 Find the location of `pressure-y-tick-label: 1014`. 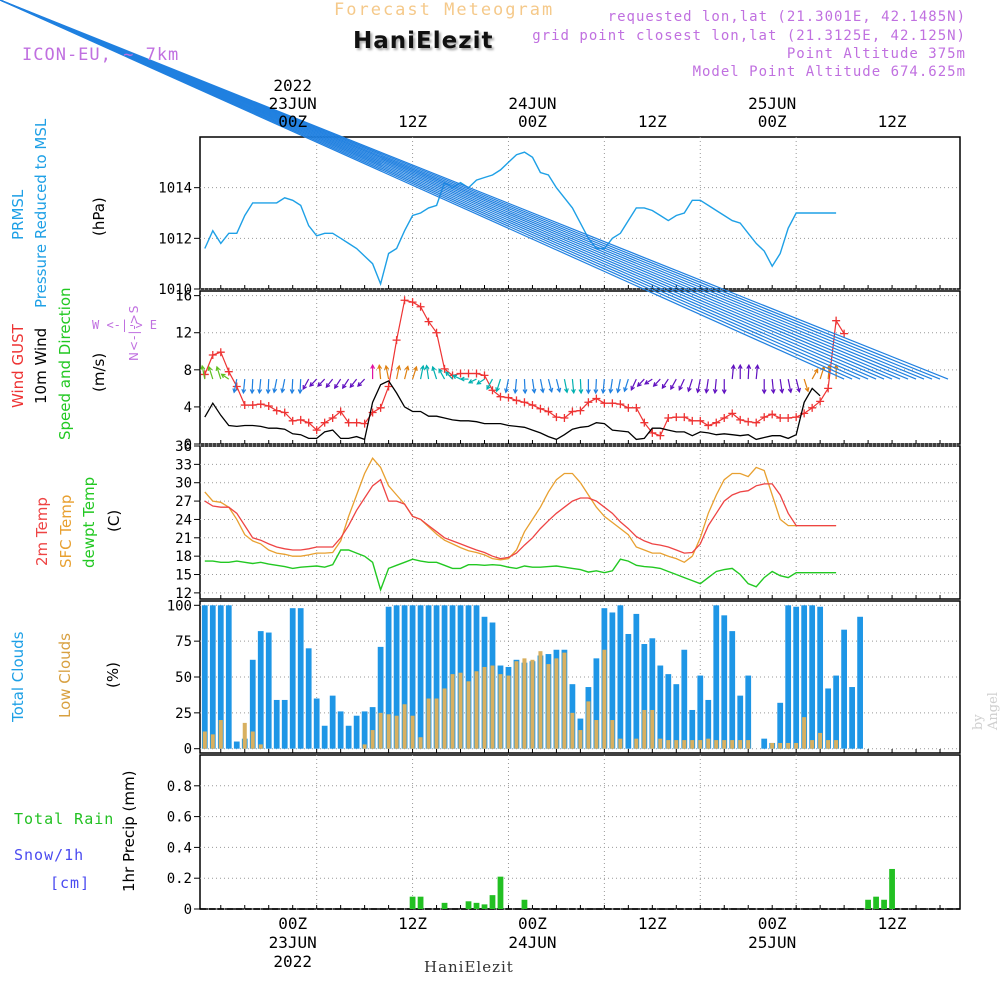

pressure-y-tick-label: 1014 is located at coordinates (175, 189).